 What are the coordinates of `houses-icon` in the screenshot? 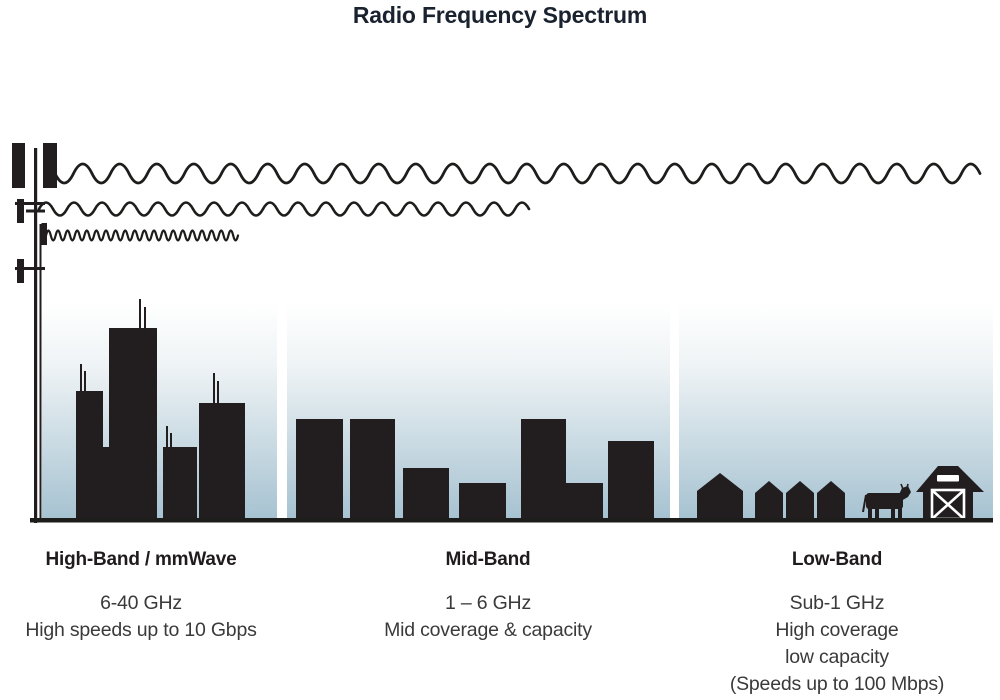 It's located at (771, 496).